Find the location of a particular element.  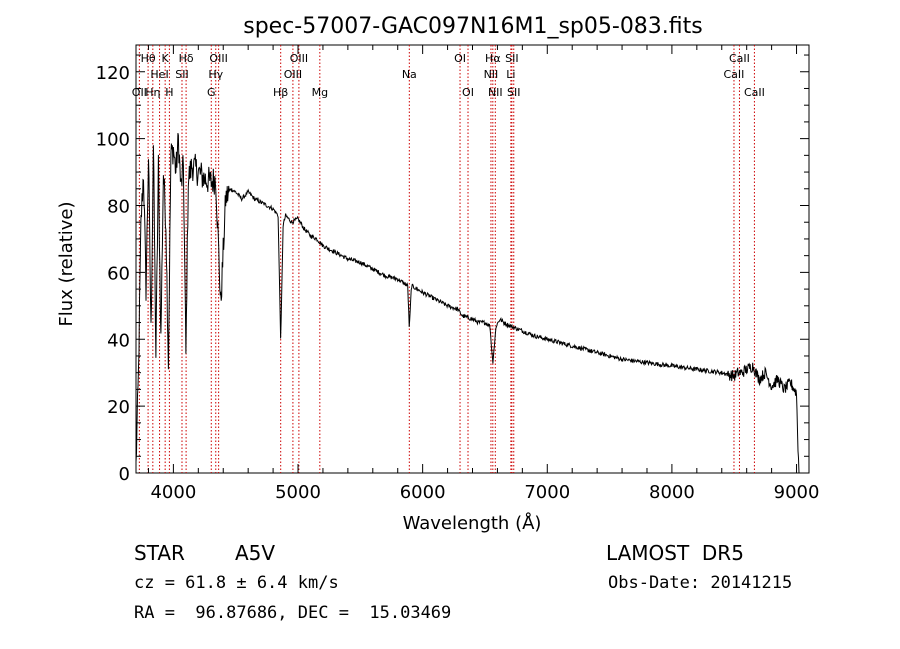

line-marker-label: Hδ is located at coordinates (186, 58).